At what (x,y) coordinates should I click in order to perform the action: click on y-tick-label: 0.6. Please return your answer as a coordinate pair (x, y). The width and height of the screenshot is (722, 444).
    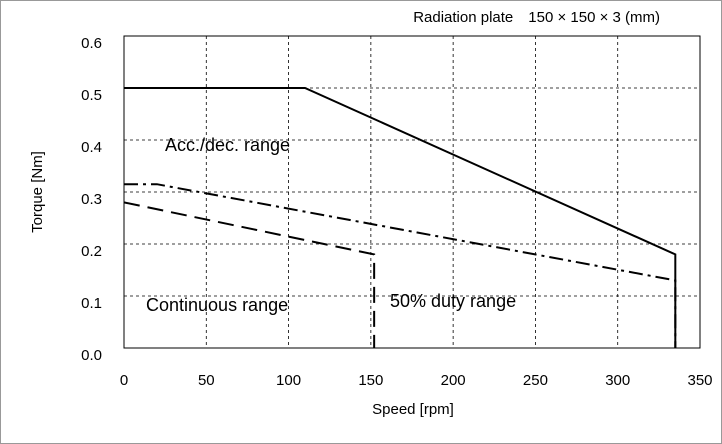
    Looking at the image, I should click on (91, 43).